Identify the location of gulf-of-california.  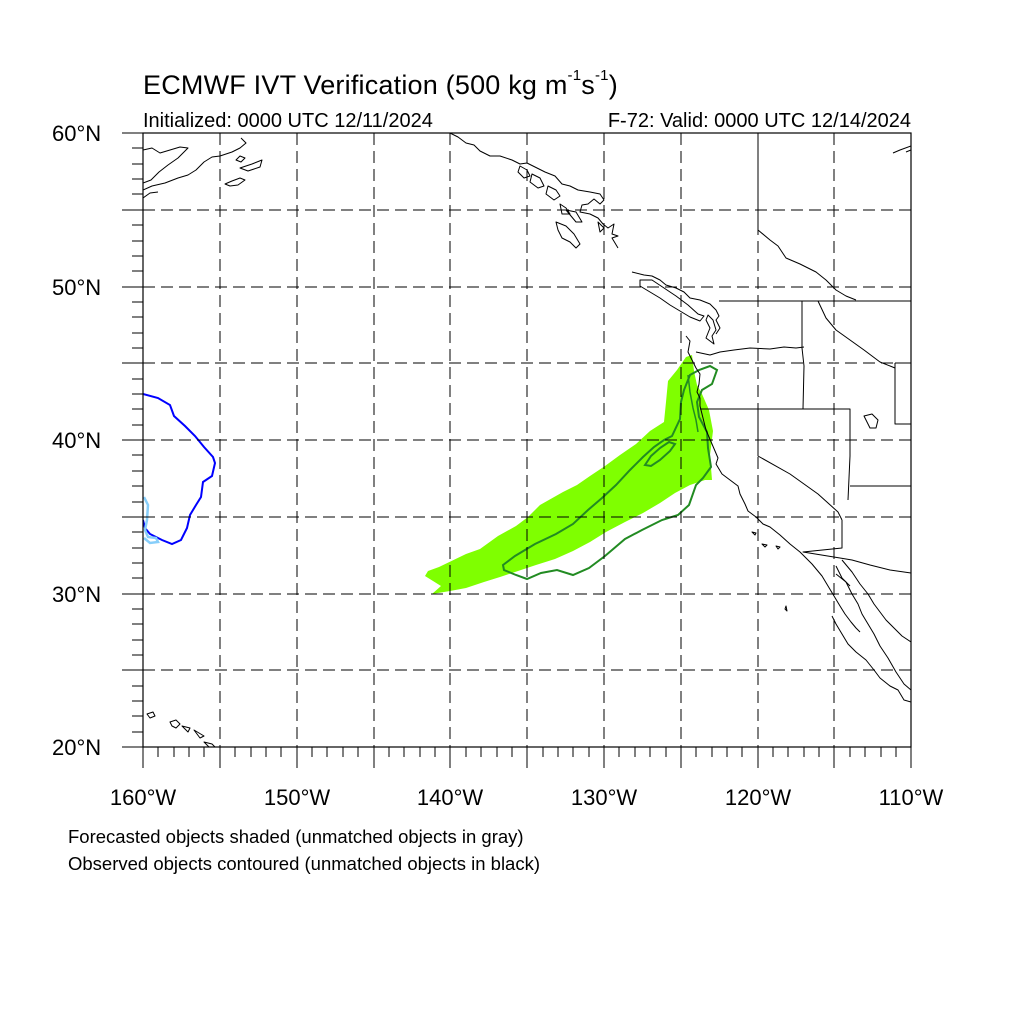
(873, 632).